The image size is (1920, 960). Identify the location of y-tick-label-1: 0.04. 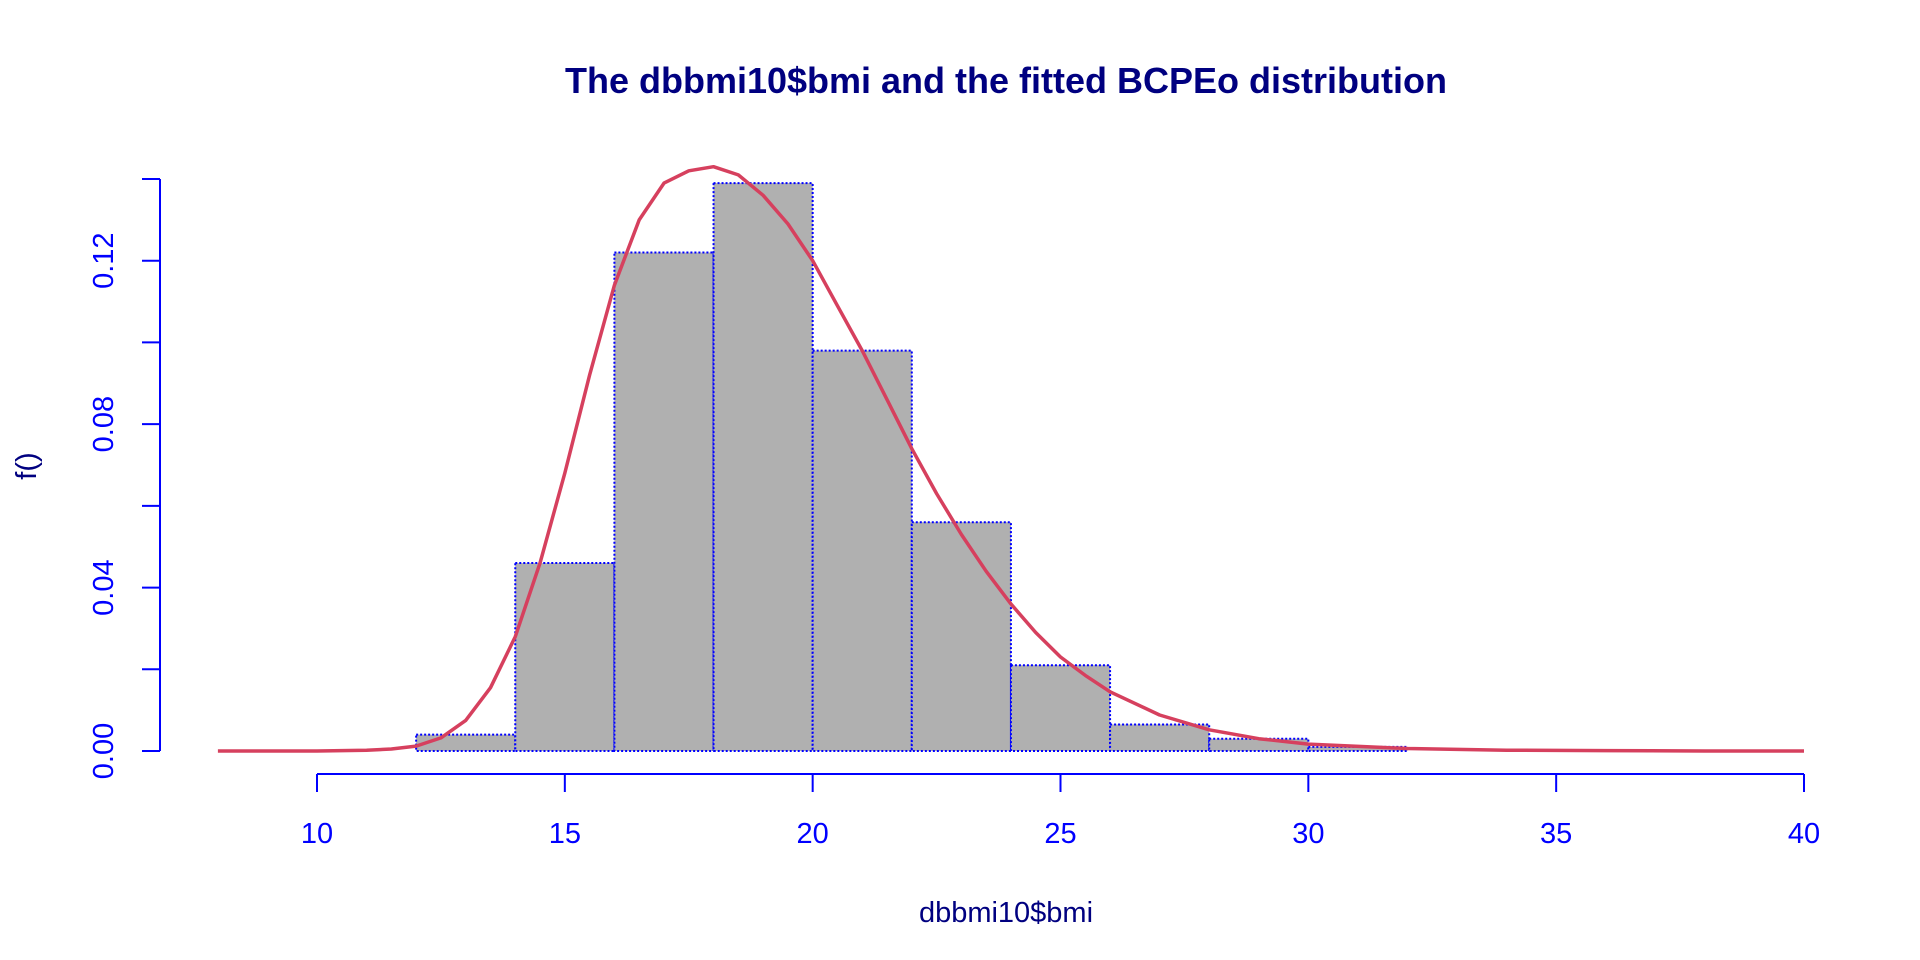
(104, 587).